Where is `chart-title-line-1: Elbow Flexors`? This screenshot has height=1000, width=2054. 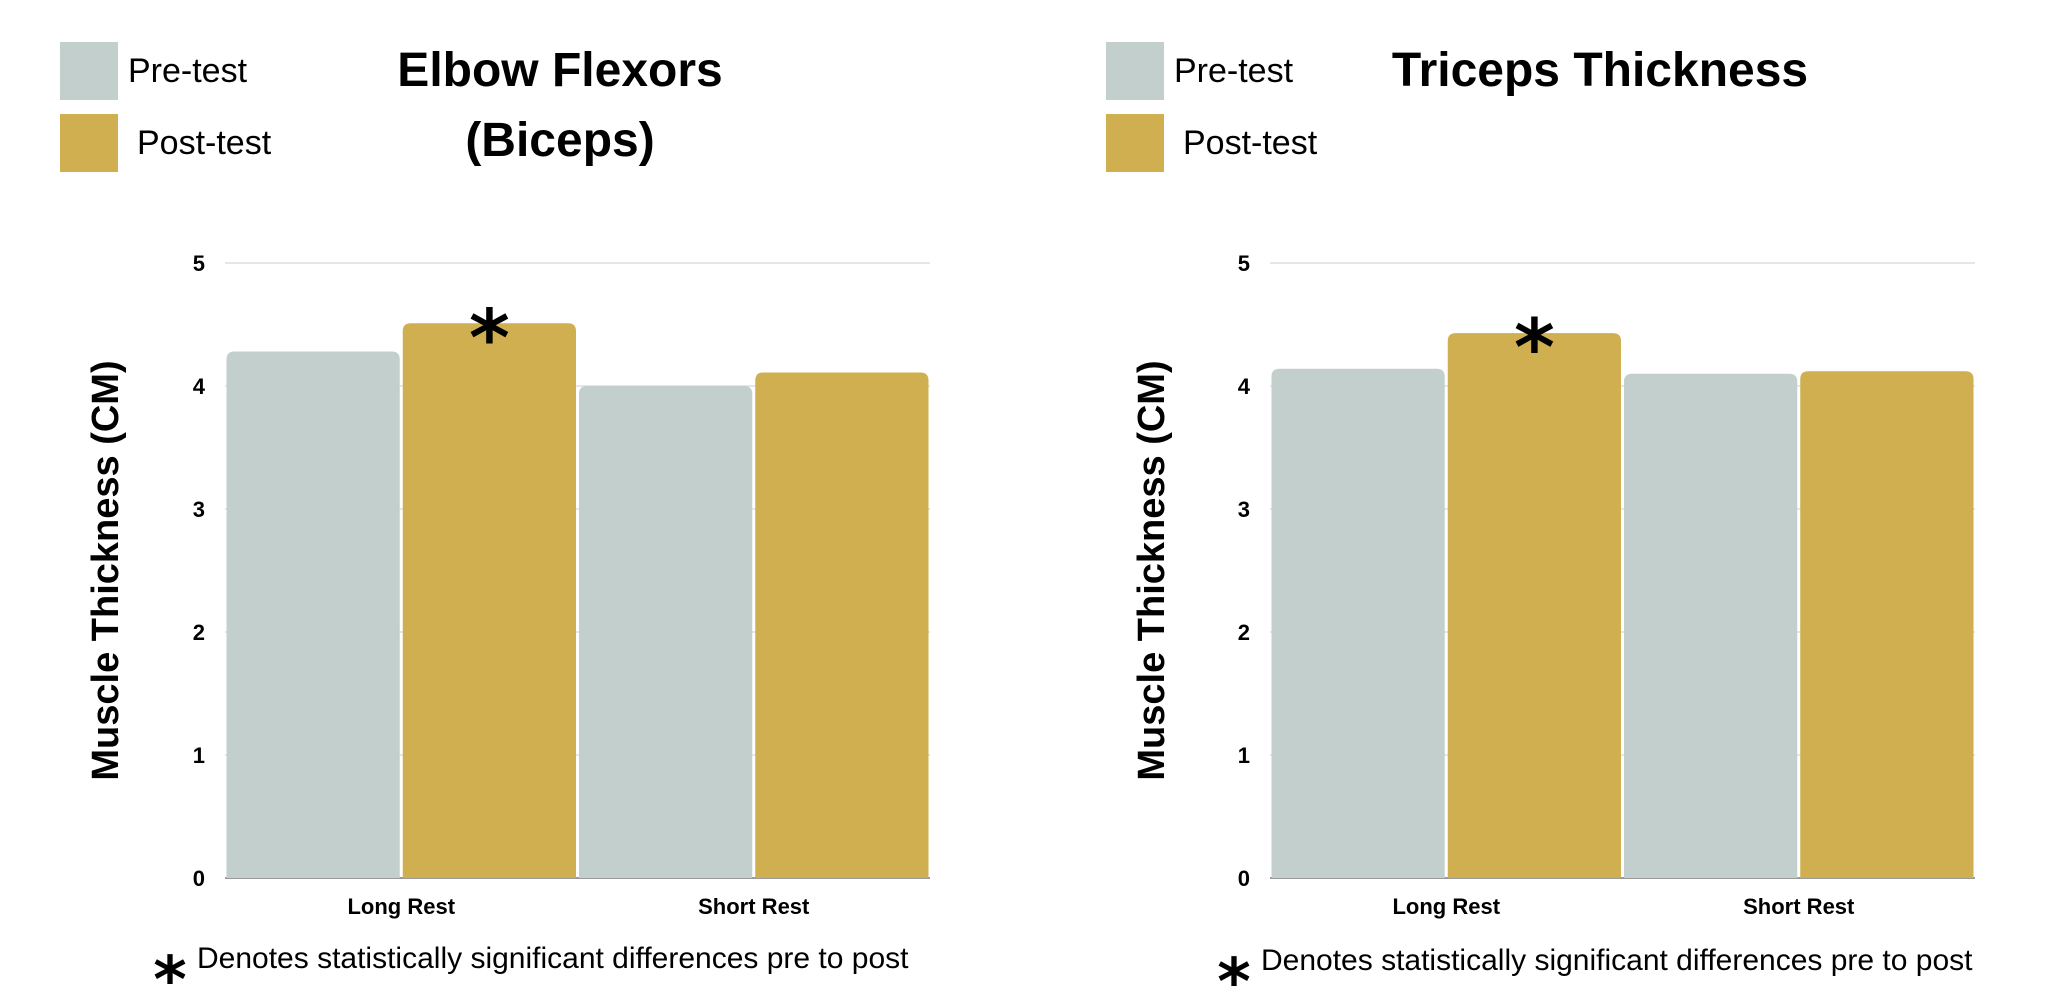 chart-title-line-1: Elbow Flexors is located at coordinates (559, 70).